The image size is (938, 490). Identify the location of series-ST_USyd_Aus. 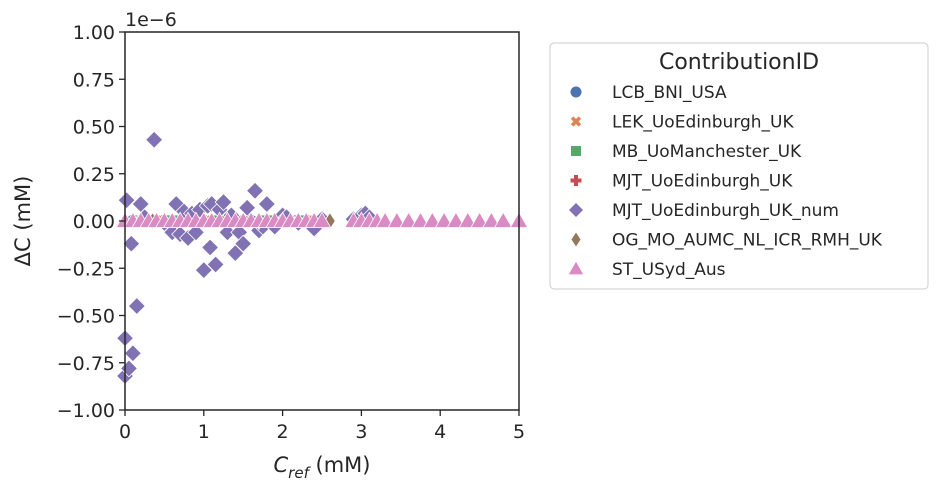
(322, 219).